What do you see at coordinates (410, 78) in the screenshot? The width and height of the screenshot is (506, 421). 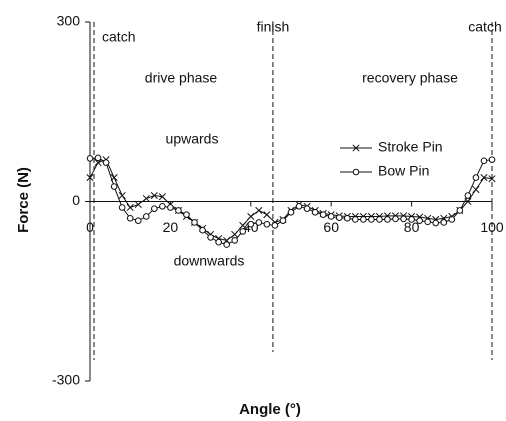 I see `annotation: recovery phase` at bounding box center [410, 78].